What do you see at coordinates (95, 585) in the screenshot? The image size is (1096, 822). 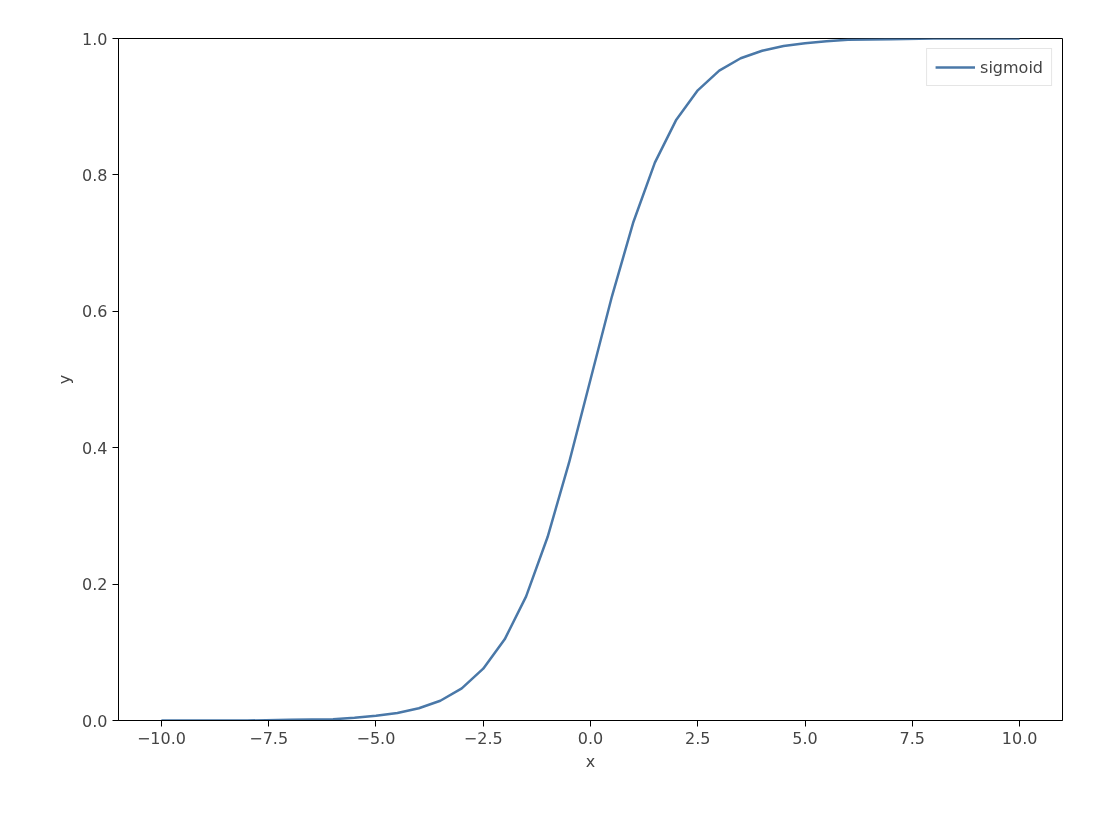 I see `y-tick-label: 0.2` at bounding box center [95, 585].